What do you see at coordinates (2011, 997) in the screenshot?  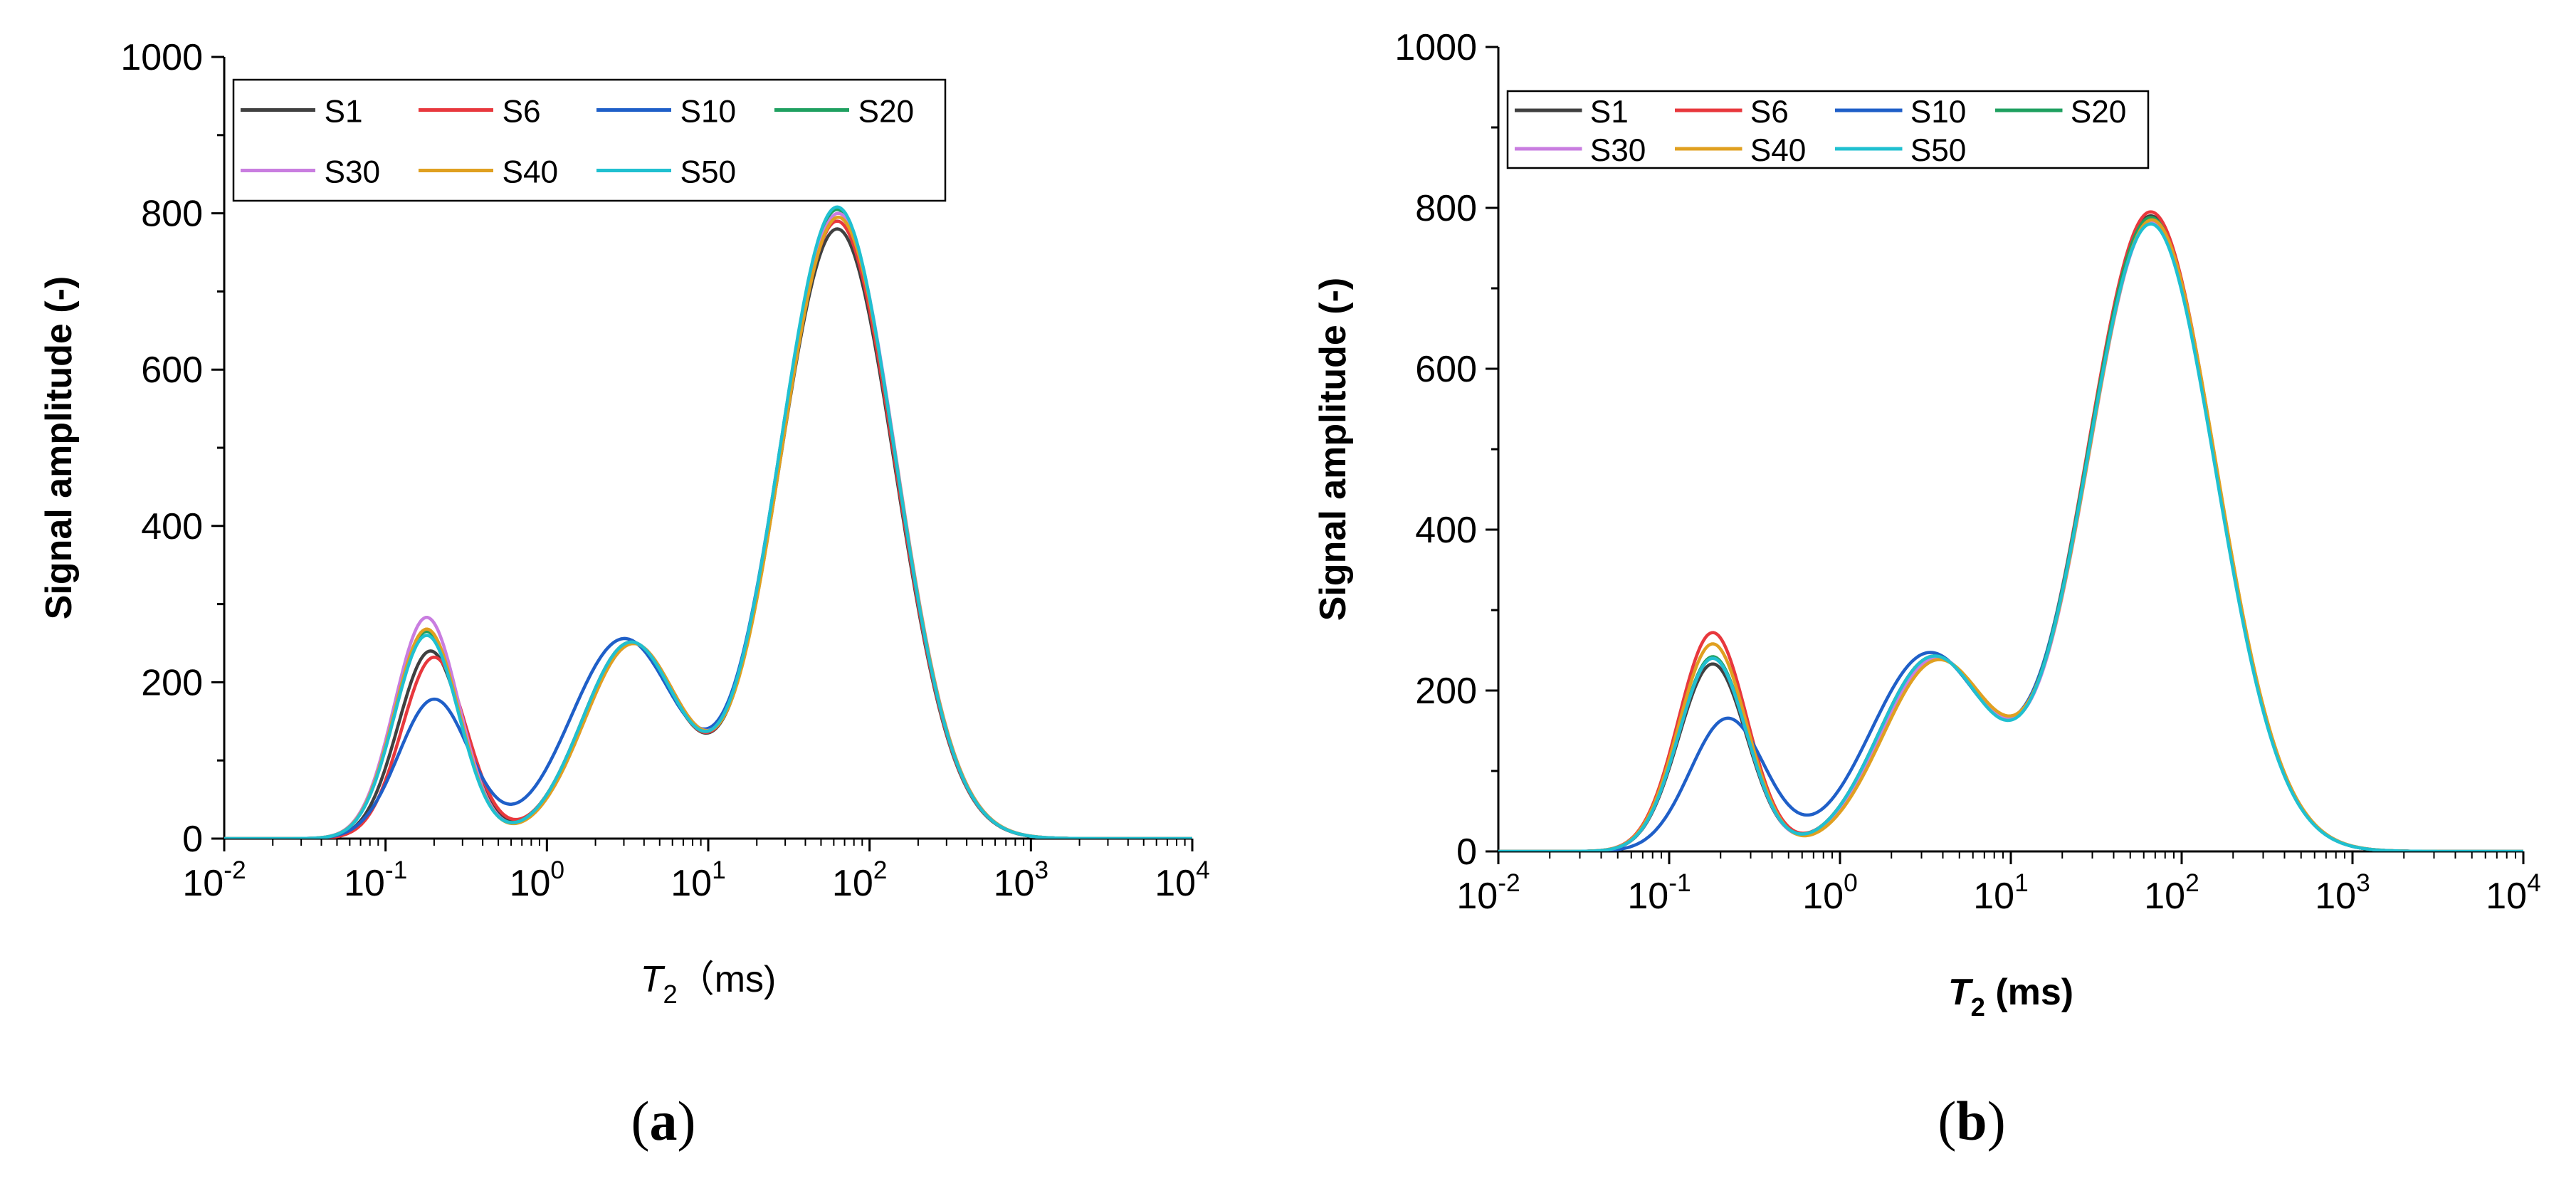 I see `x-axis-title: T2 (ms)` at bounding box center [2011, 997].